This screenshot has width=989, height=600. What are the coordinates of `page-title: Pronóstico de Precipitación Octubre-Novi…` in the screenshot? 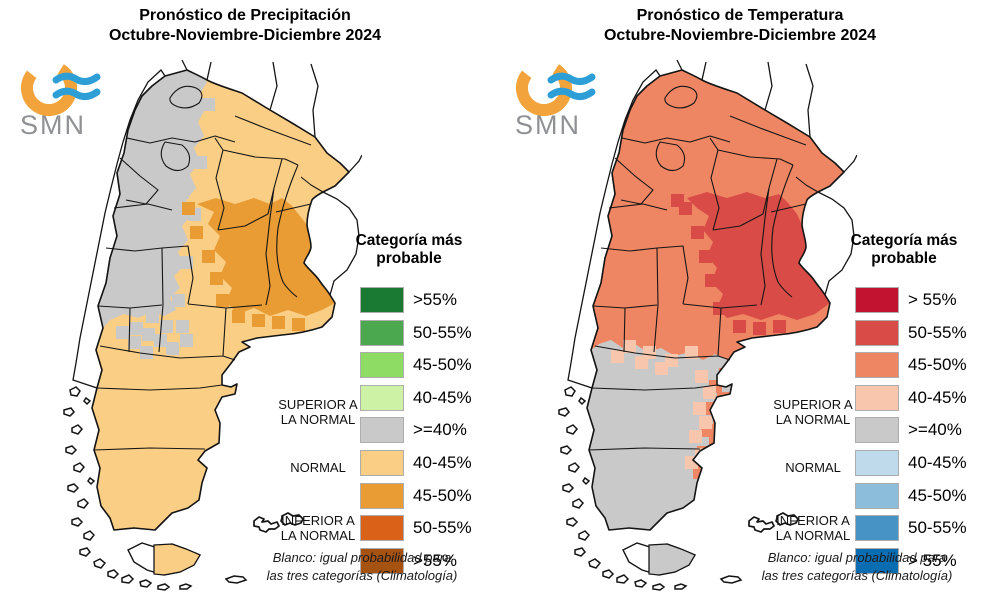 It's located at (245, 26).